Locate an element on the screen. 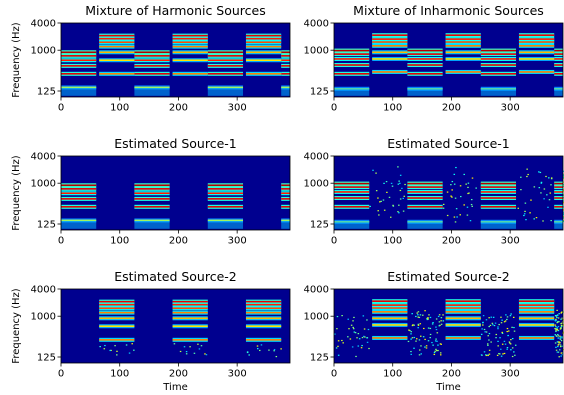  y-axis-label: Frequency (Hz) is located at coordinates (16, 60).